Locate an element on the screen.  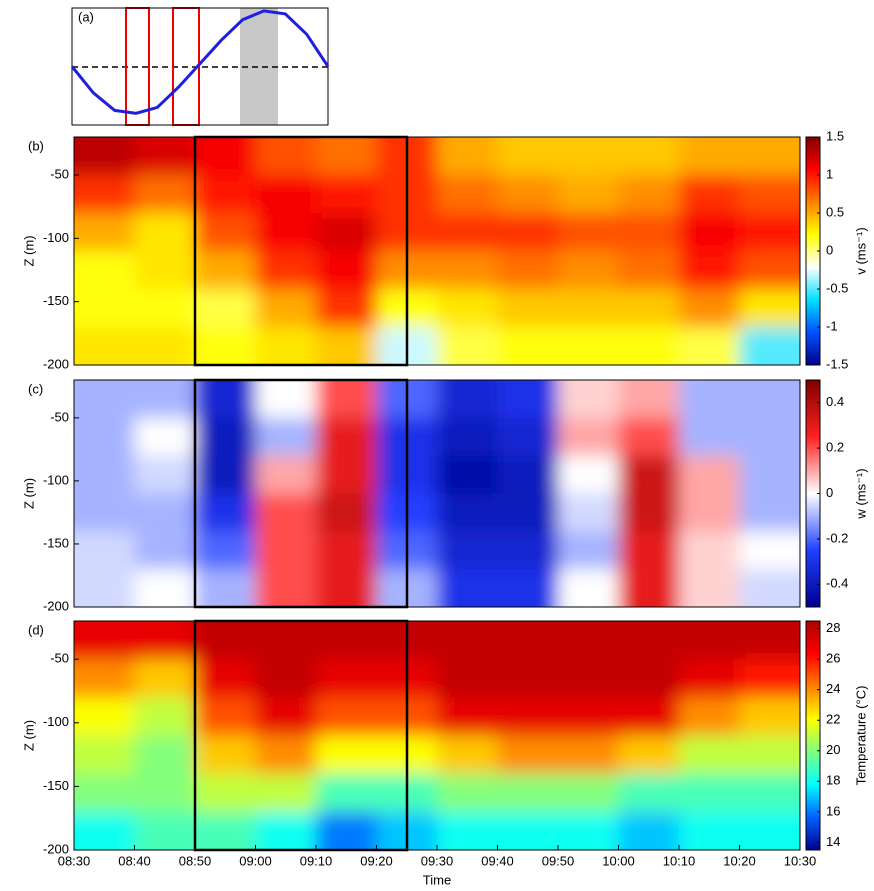
panel-label: (c) is located at coordinates (35, 388).